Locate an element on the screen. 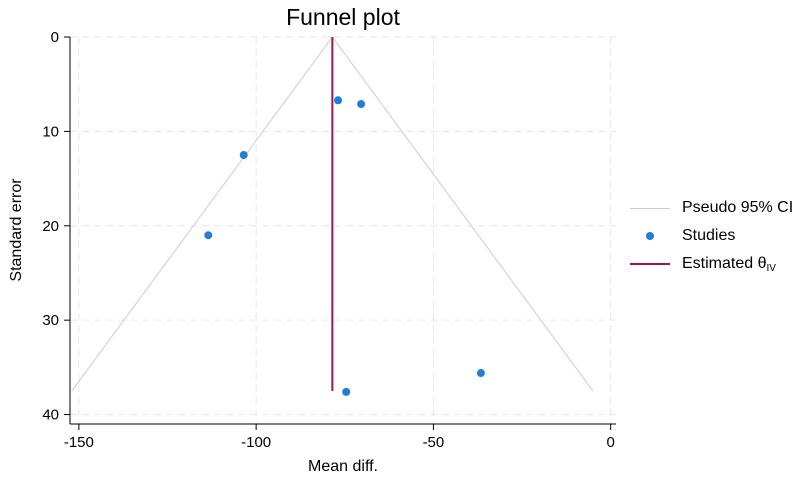  x-tick-label: -100 is located at coordinates (256, 442).